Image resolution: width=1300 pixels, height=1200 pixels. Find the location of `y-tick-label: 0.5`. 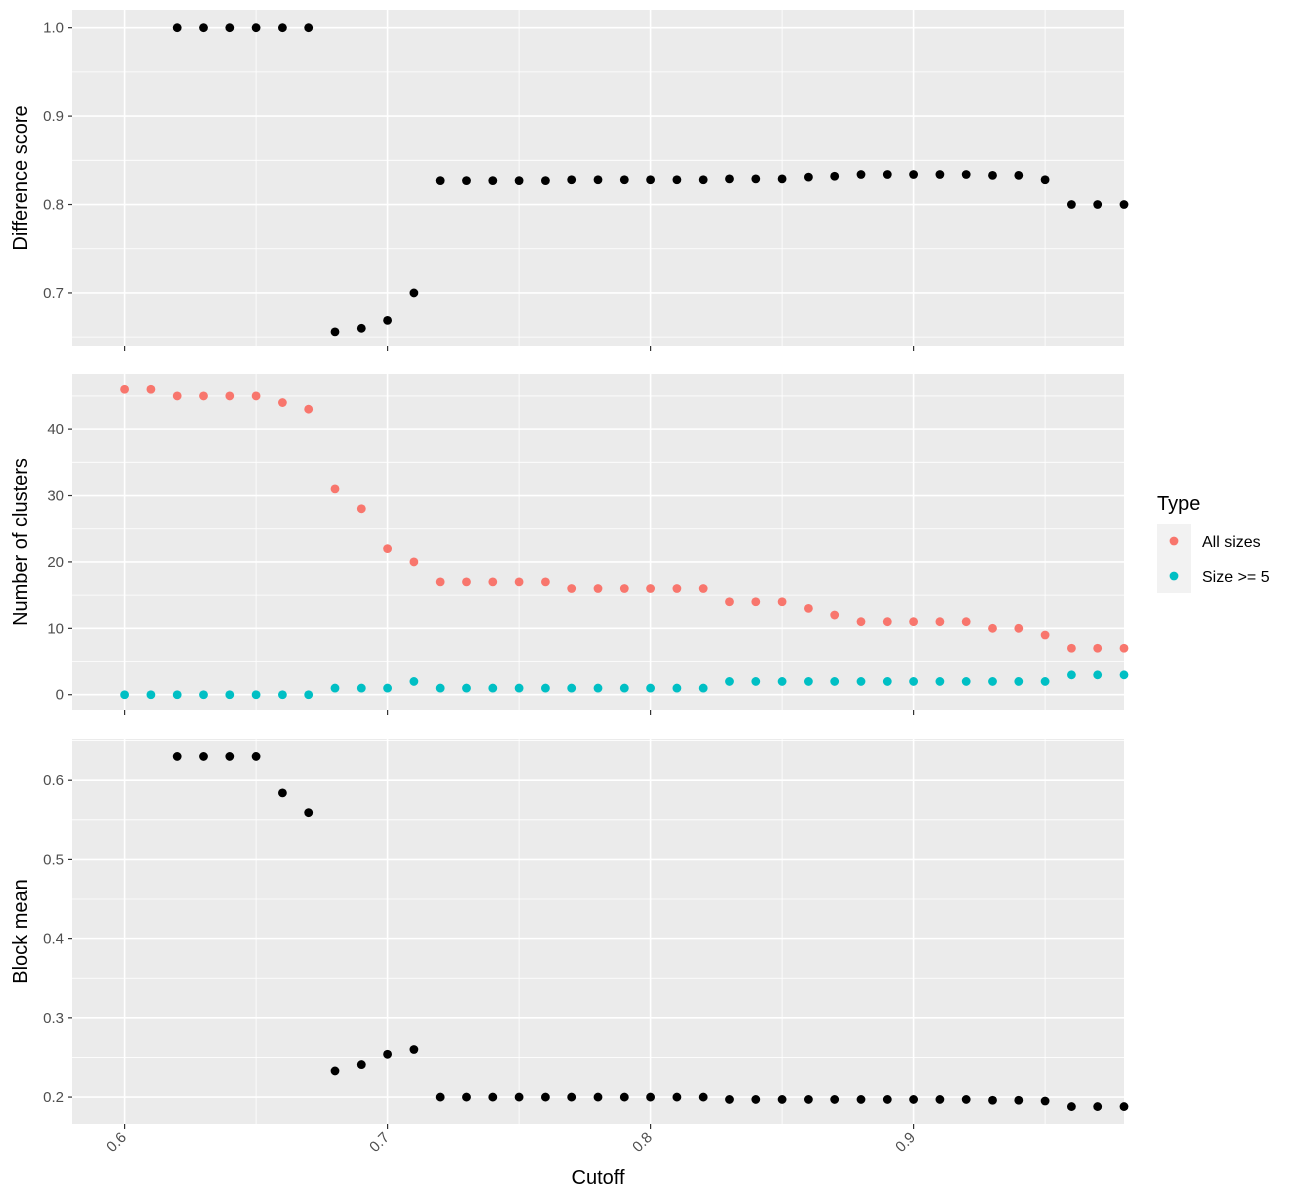

y-tick-label: 0.5 is located at coordinates (53, 859).